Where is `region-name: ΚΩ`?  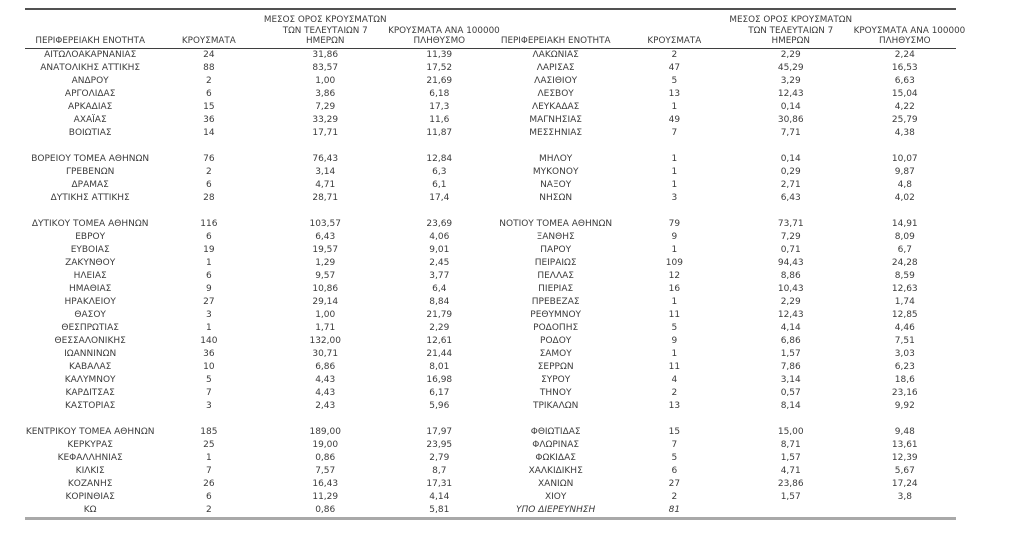
region-name: ΚΩ is located at coordinates (90, 509).